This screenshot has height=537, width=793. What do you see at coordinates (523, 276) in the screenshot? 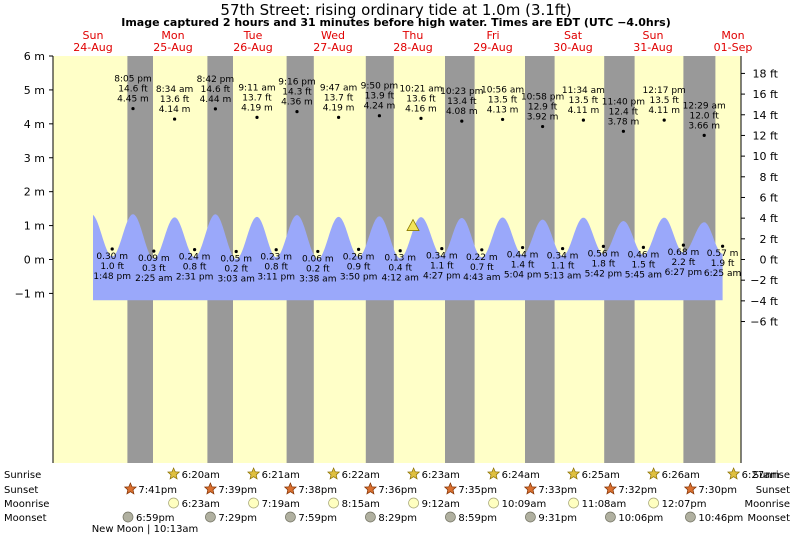
I see `low-tide-time: 5:04 pm` at bounding box center [523, 276].